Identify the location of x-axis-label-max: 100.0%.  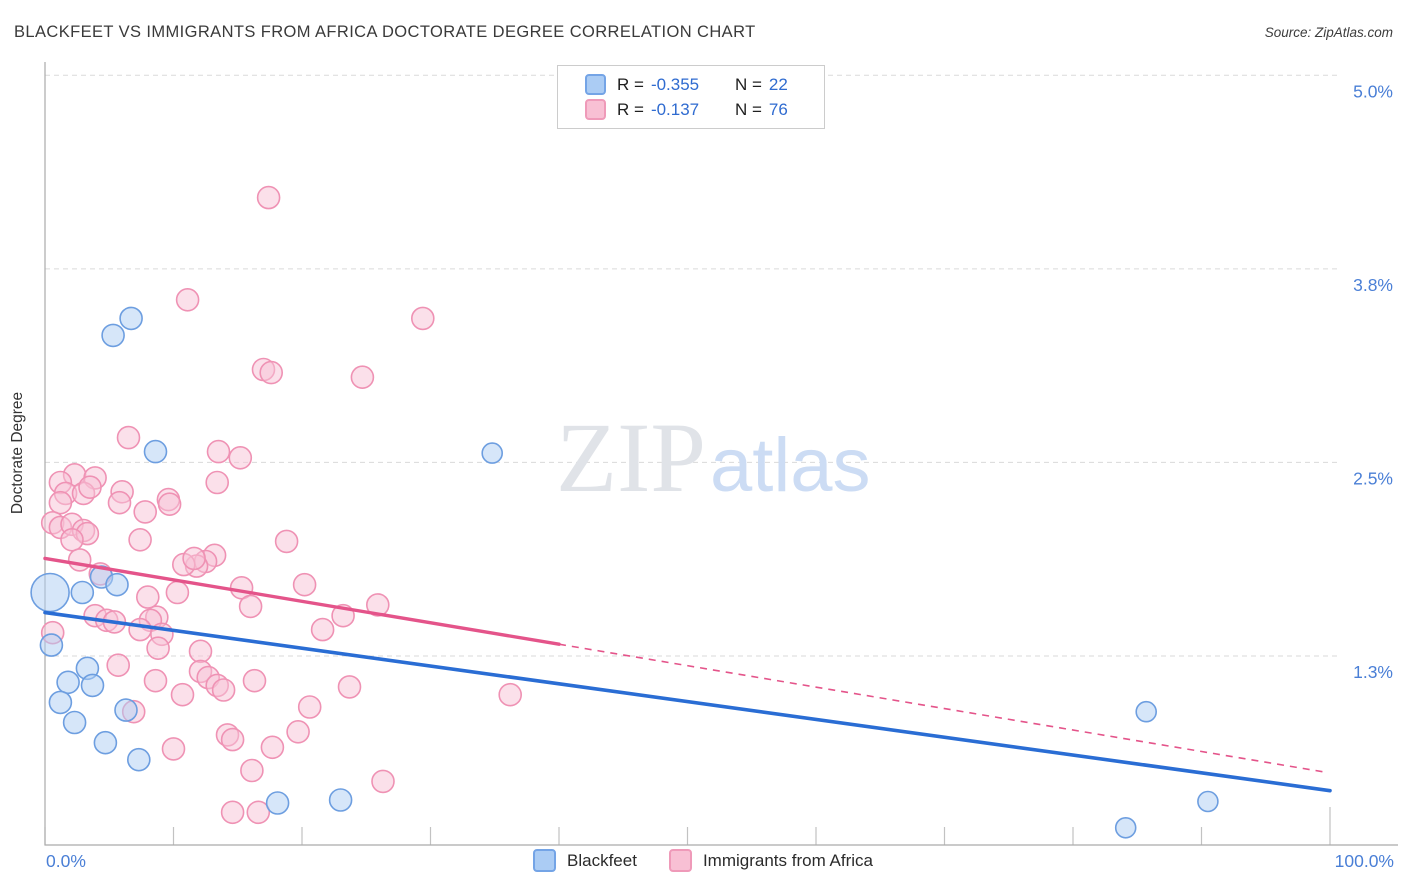
(1364, 861).